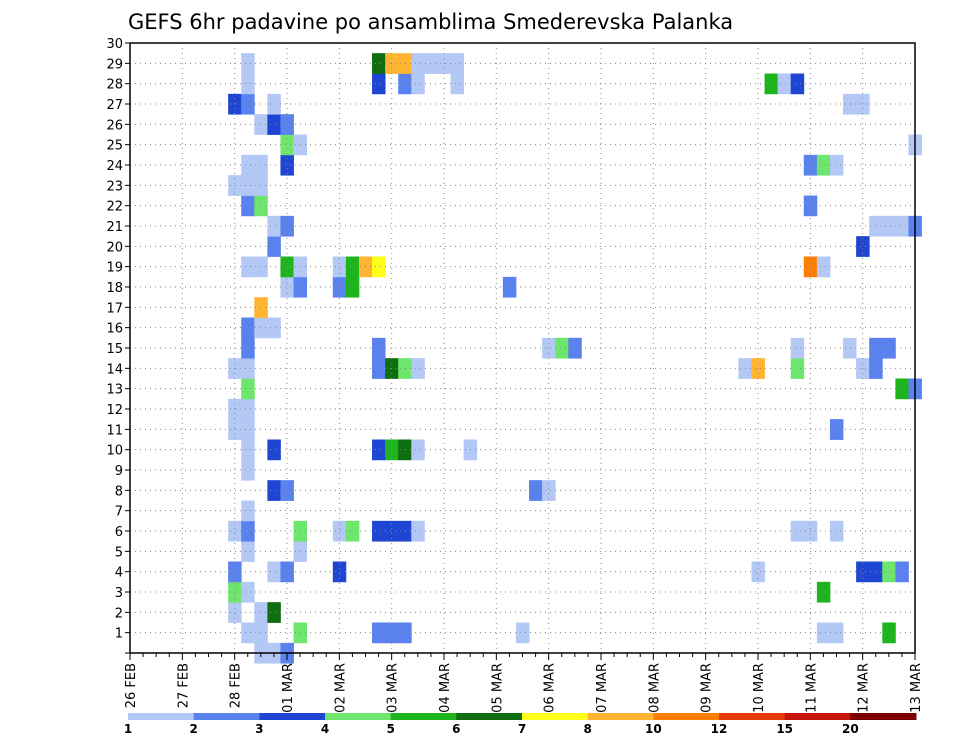 The height and width of the screenshot is (742, 960). What do you see at coordinates (497, 688) in the screenshot?
I see `x-tick-label: 05 MAR` at bounding box center [497, 688].